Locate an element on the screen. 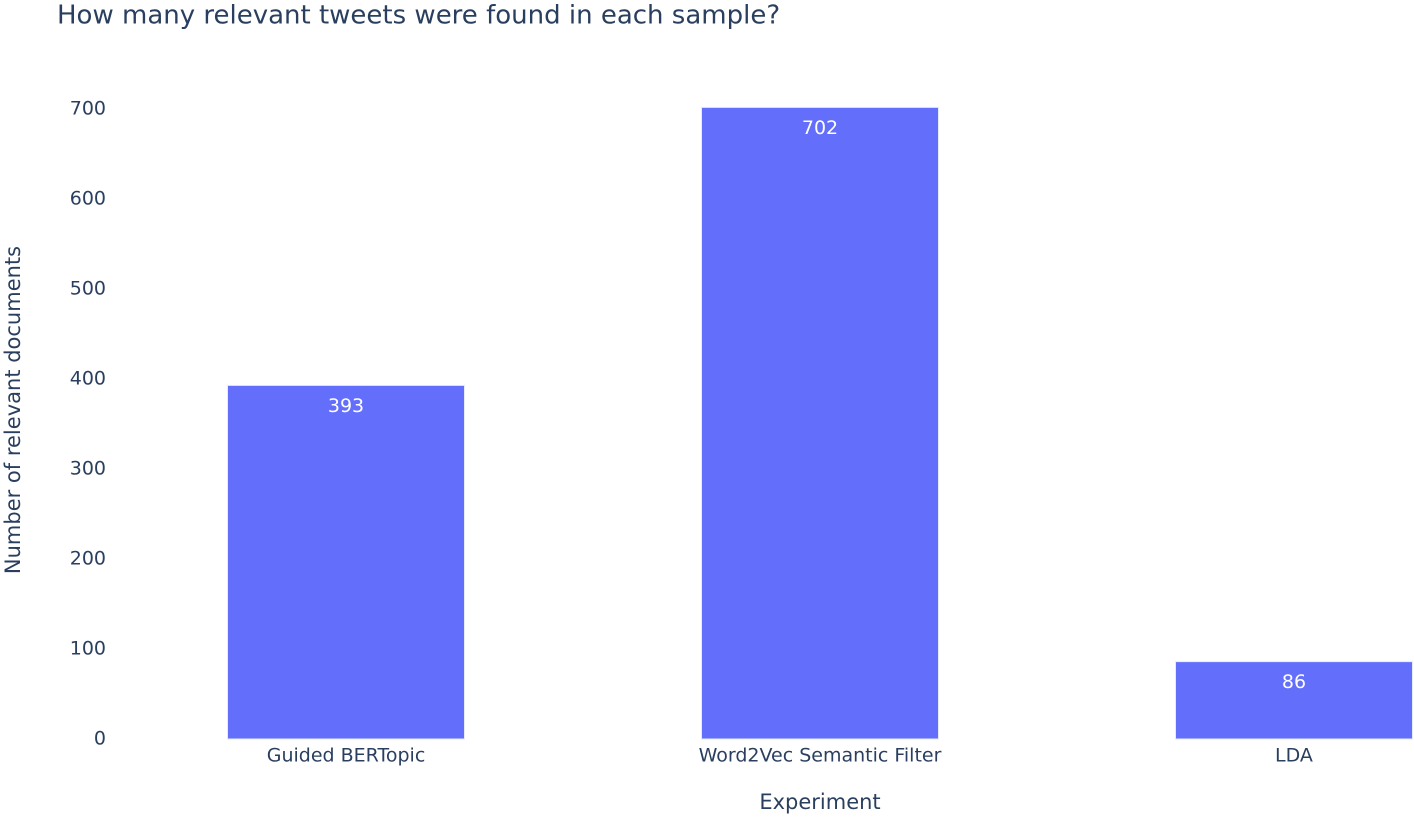  y-tick-label: 500 is located at coordinates (88, 289).